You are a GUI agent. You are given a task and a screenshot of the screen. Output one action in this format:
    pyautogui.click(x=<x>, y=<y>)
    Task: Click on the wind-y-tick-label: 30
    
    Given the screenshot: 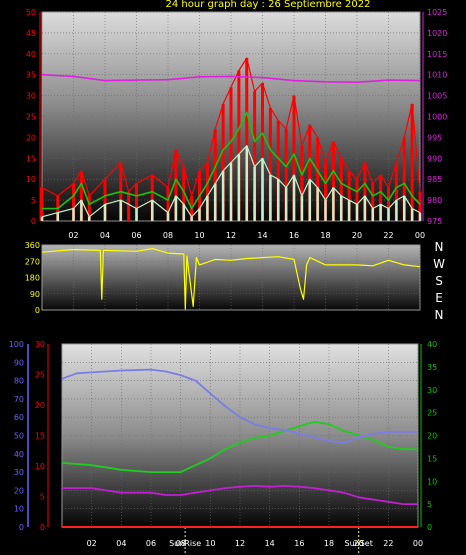 What is the action you would take?
    pyautogui.click(x=31, y=96)
    